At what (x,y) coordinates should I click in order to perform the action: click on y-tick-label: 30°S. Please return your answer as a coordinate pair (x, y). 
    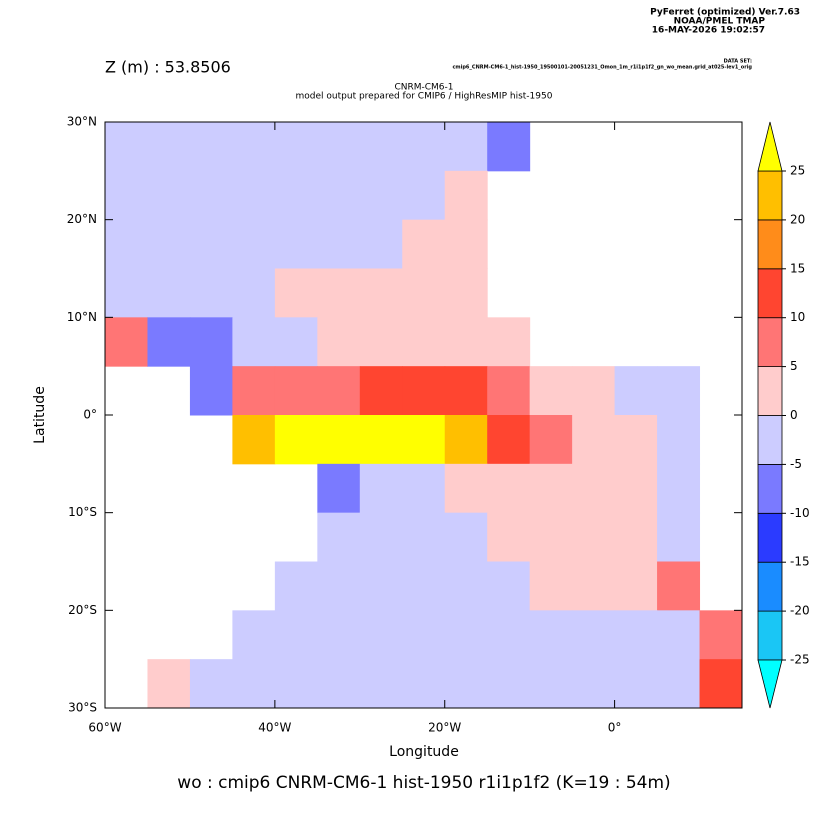
    Looking at the image, I should click on (82, 708).